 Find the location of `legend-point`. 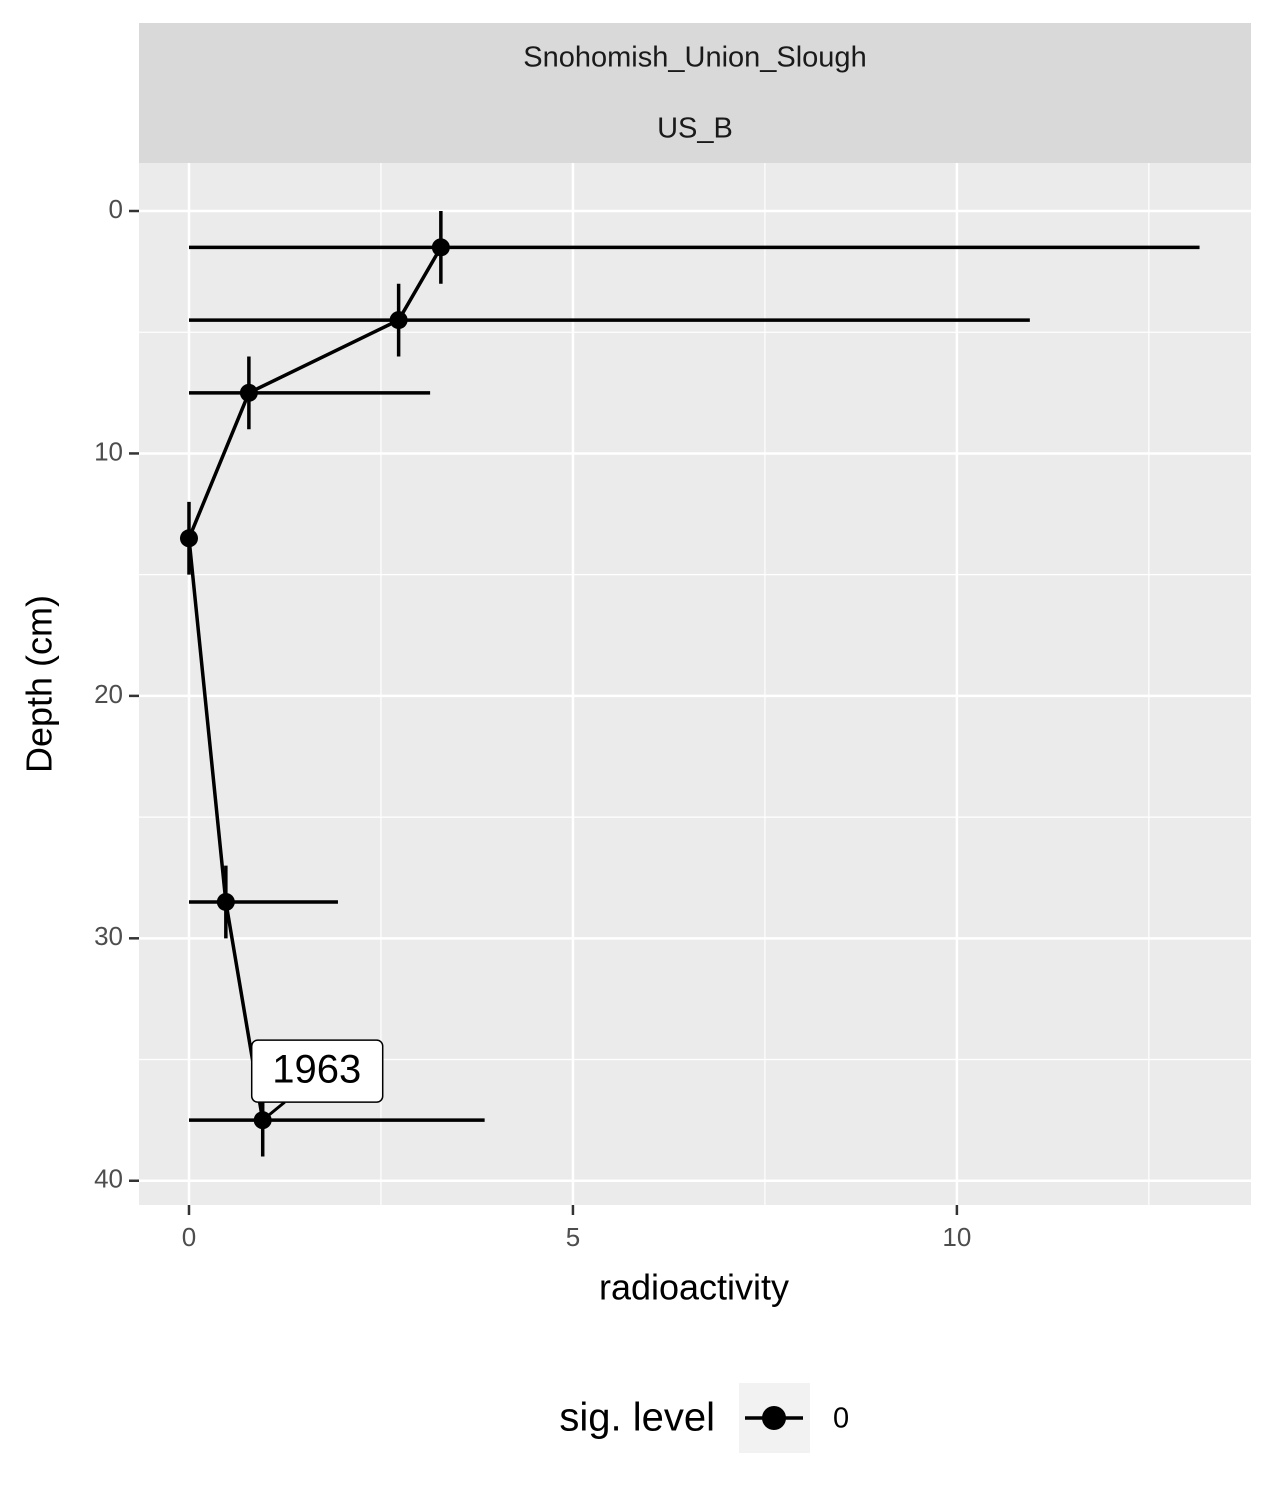

legend-point is located at coordinates (774, 1418).